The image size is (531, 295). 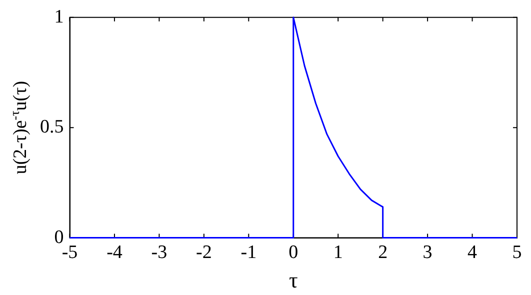 What do you see at coordinates (70, 253) in the screenshot?
I see `x-tick-label: -5` at bounding box center [70, 253].